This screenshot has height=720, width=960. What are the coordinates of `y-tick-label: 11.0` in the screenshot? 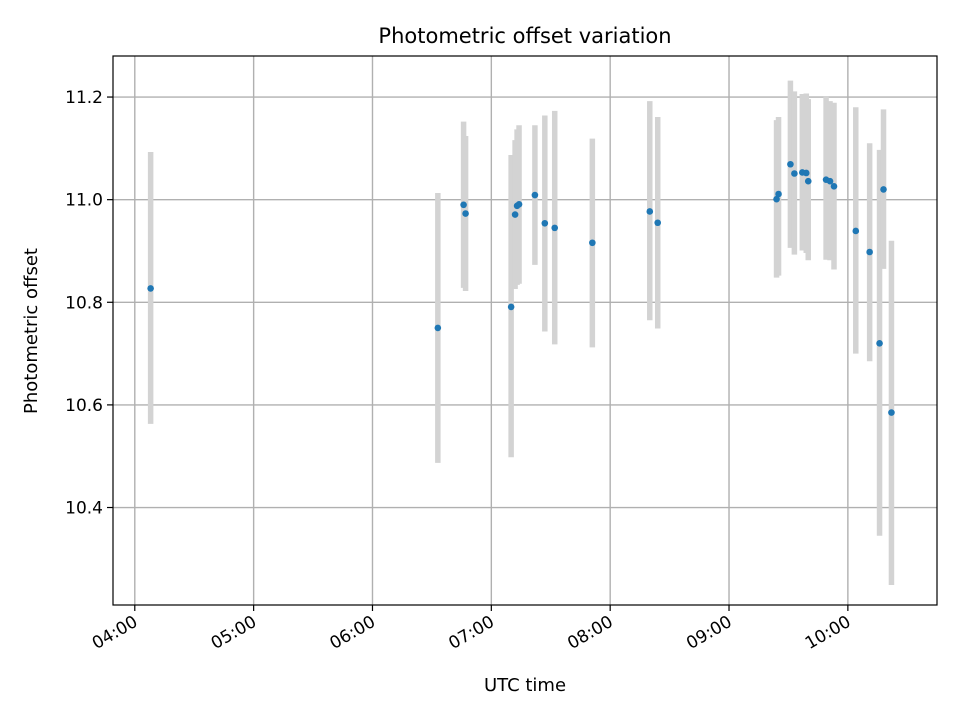 It's located at (84, 201).